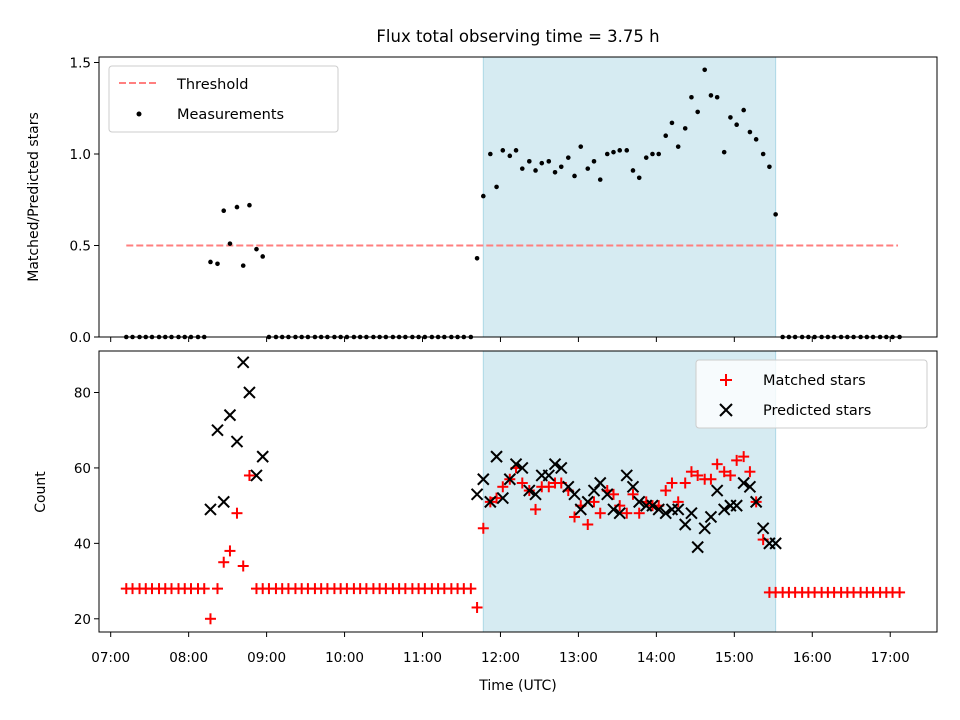 The height and width of the screenshot is (720, 960). I want to click on legend-threshold-label: Threshold, so click(212, 85).